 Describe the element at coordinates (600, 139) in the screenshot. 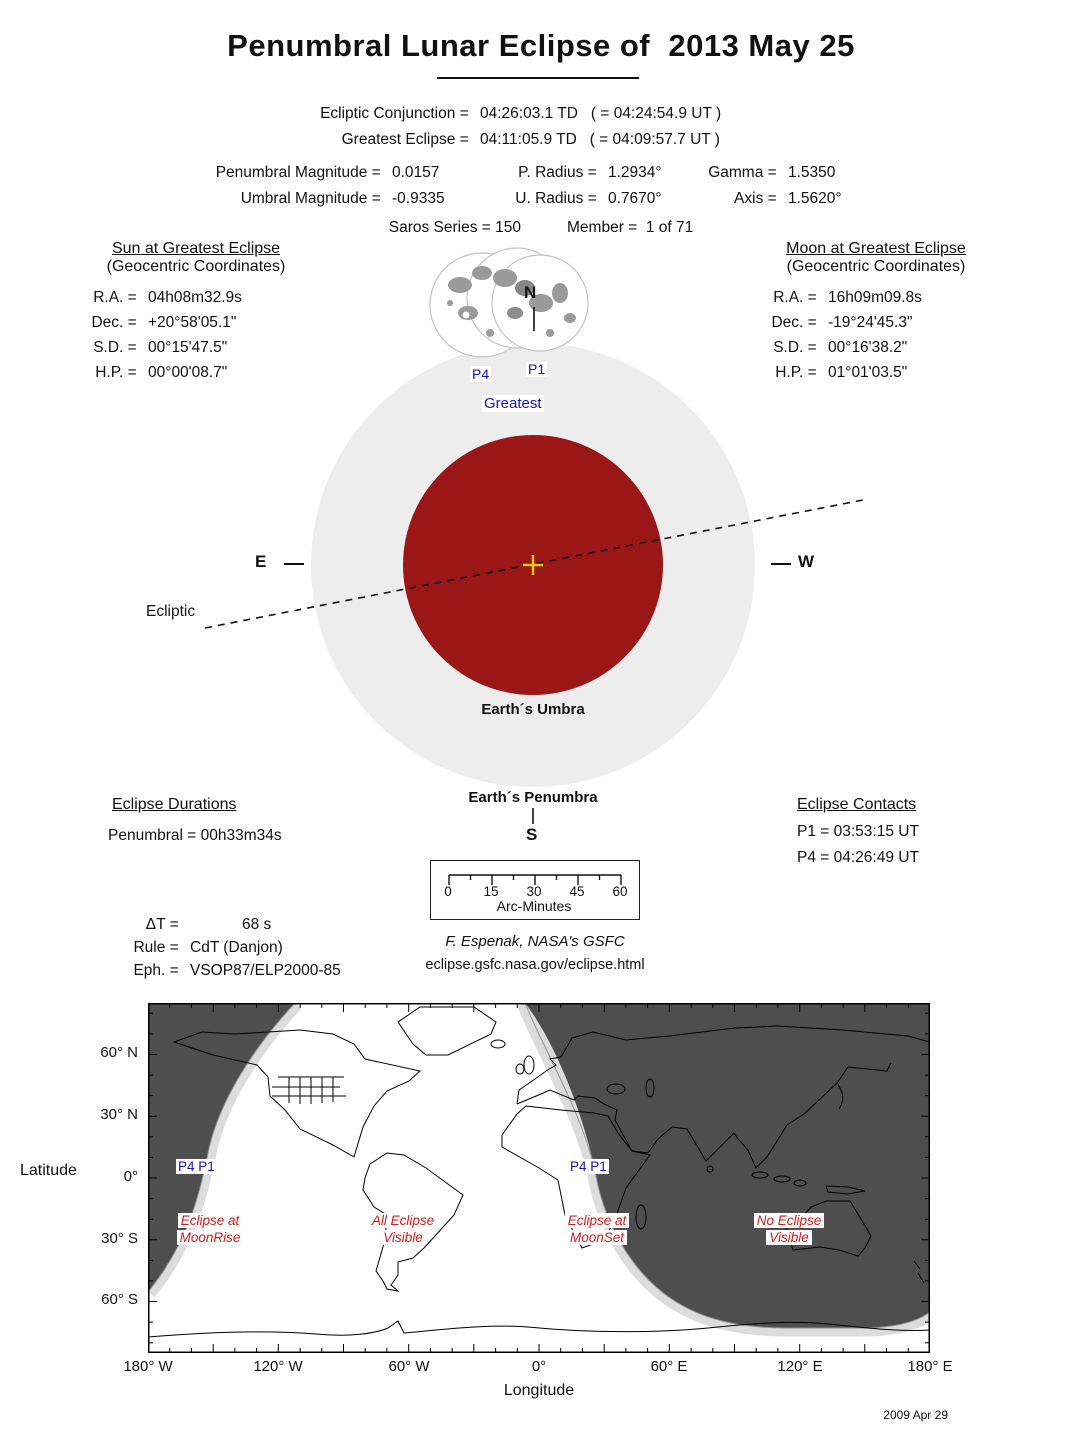

I see `greatest-eclipse-value: 04:11:05.9 TD ( = 04:09:57.7 UT )` at that location.